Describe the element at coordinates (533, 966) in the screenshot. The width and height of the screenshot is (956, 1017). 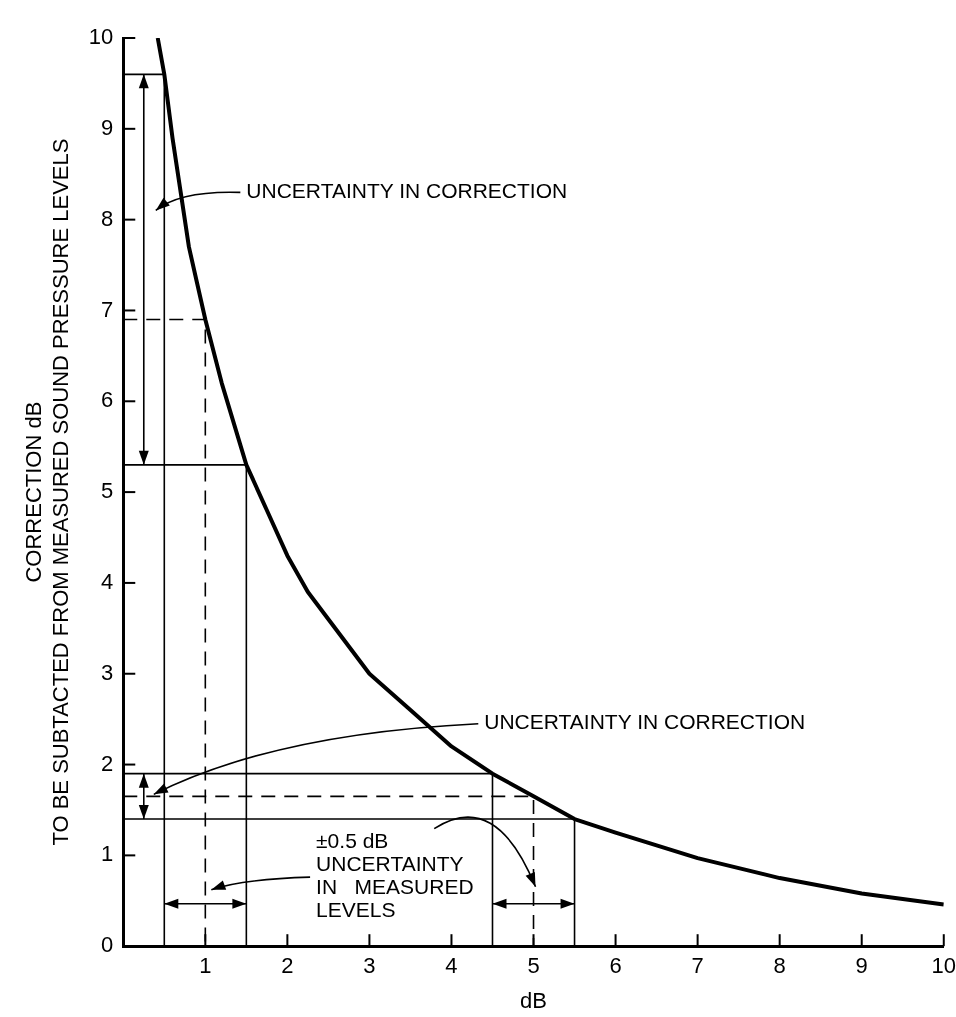
I see `x-tick-label: 5` at that location.